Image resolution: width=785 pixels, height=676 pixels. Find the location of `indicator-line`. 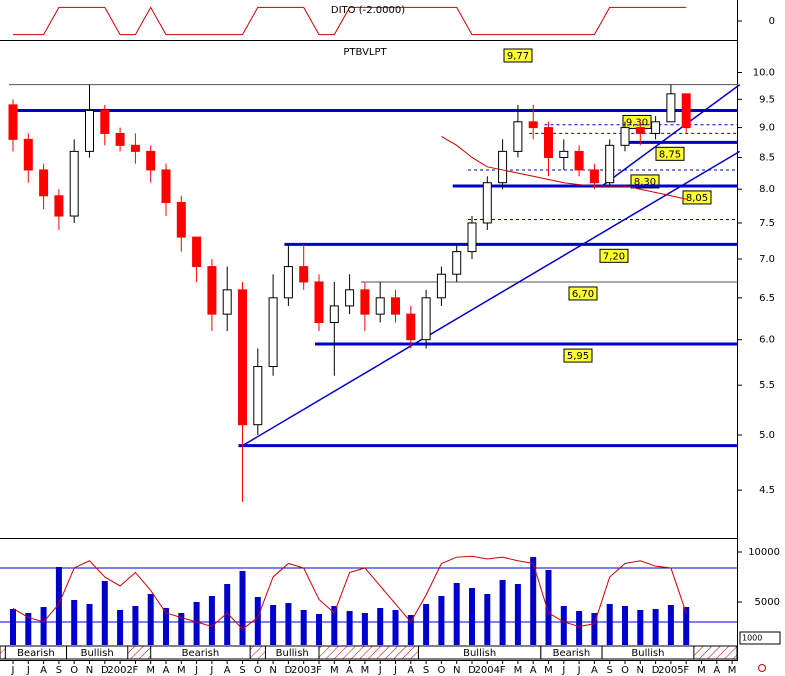

indicator-line is located at coordinates (350, 21).